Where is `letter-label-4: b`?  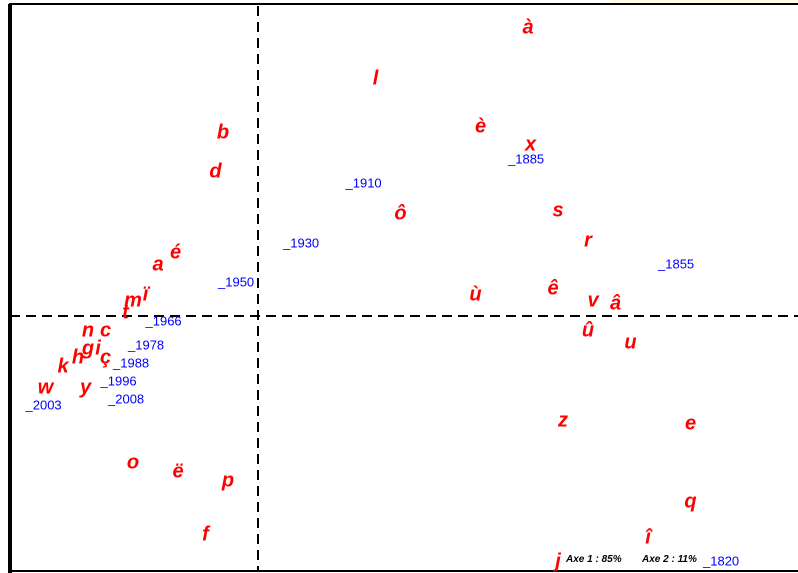 letter-label-4: b is located at coordinates (223, 132).